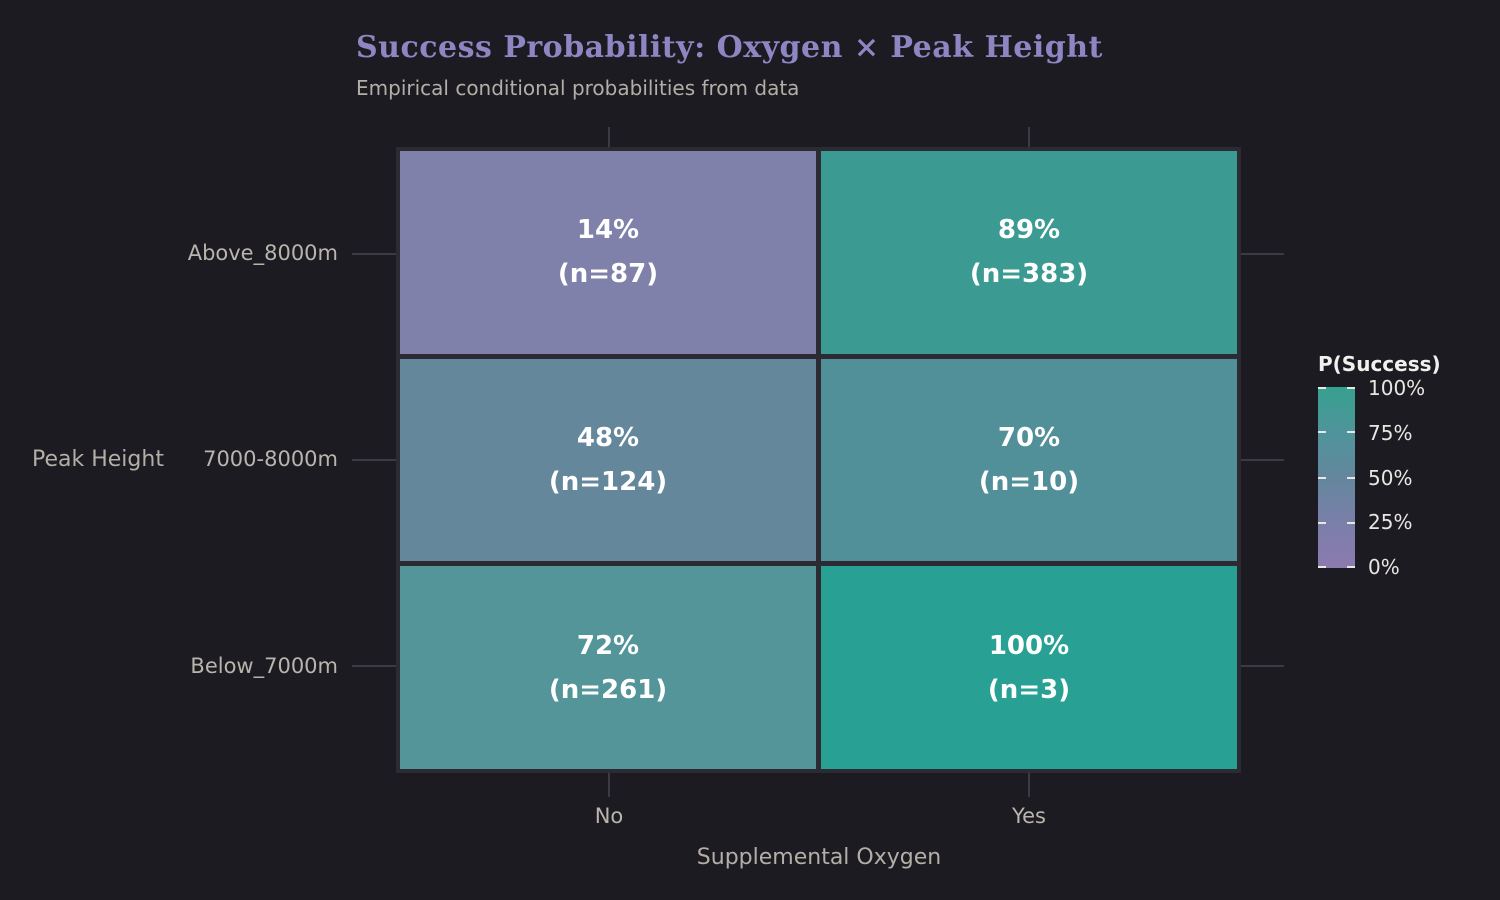 The width and height of the screenshot is (1500, 900). Describe the element at coordinates (270, 459) in the screenshot. I see `y-tick-label: 7000-8000m` at that location.